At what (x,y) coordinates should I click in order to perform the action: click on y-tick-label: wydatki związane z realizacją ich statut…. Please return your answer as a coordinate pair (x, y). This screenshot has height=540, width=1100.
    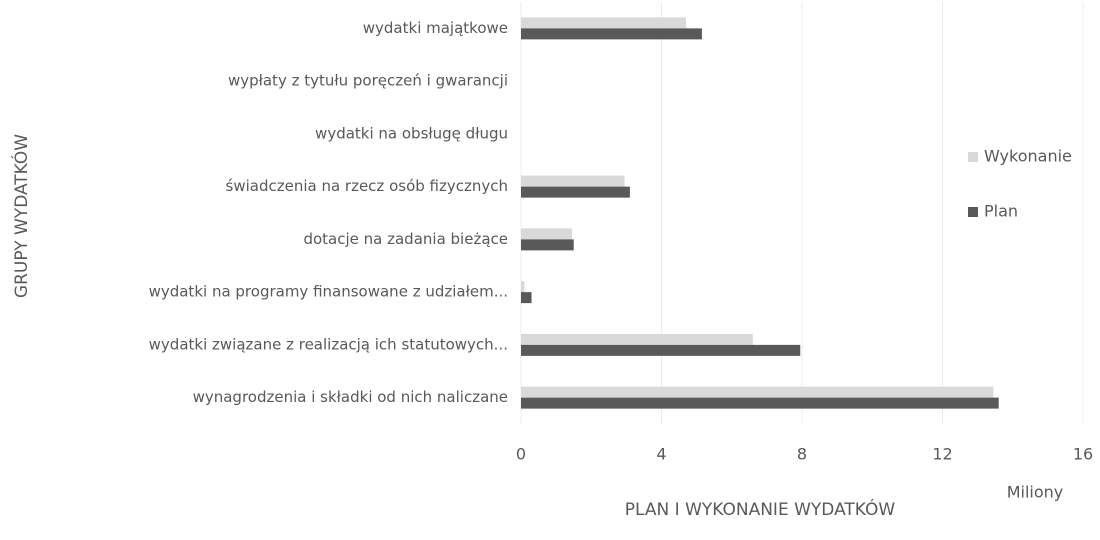
    Looking at the image, I should click on (328, 344).